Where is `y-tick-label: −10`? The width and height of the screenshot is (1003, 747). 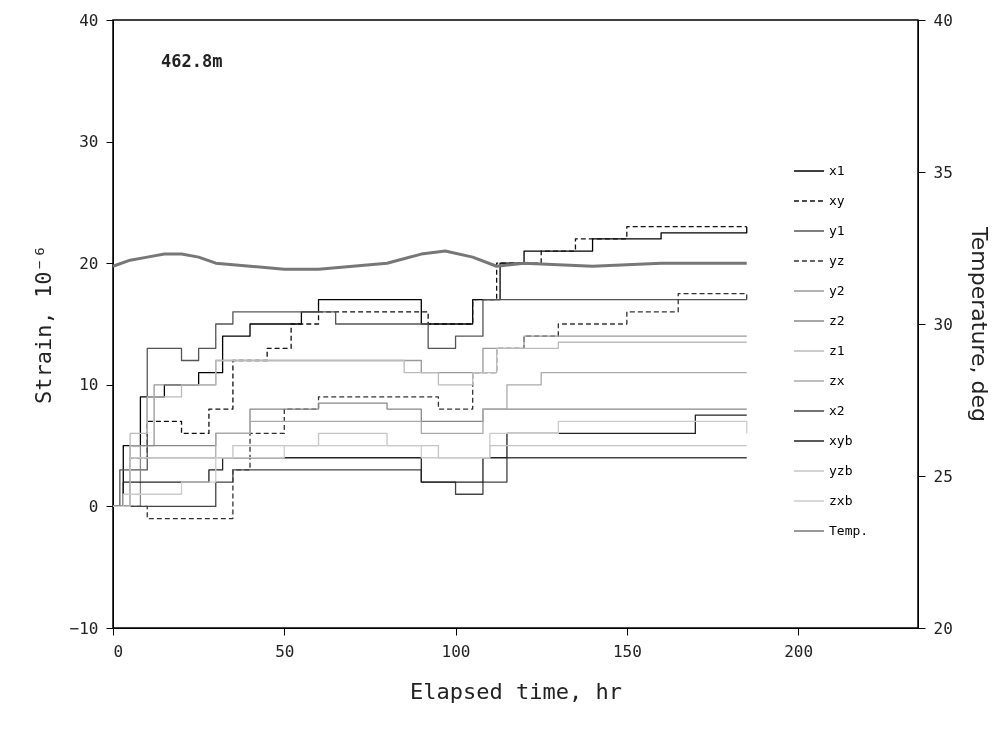 y-tick-label: −10 is located at coordinates (84, 628).